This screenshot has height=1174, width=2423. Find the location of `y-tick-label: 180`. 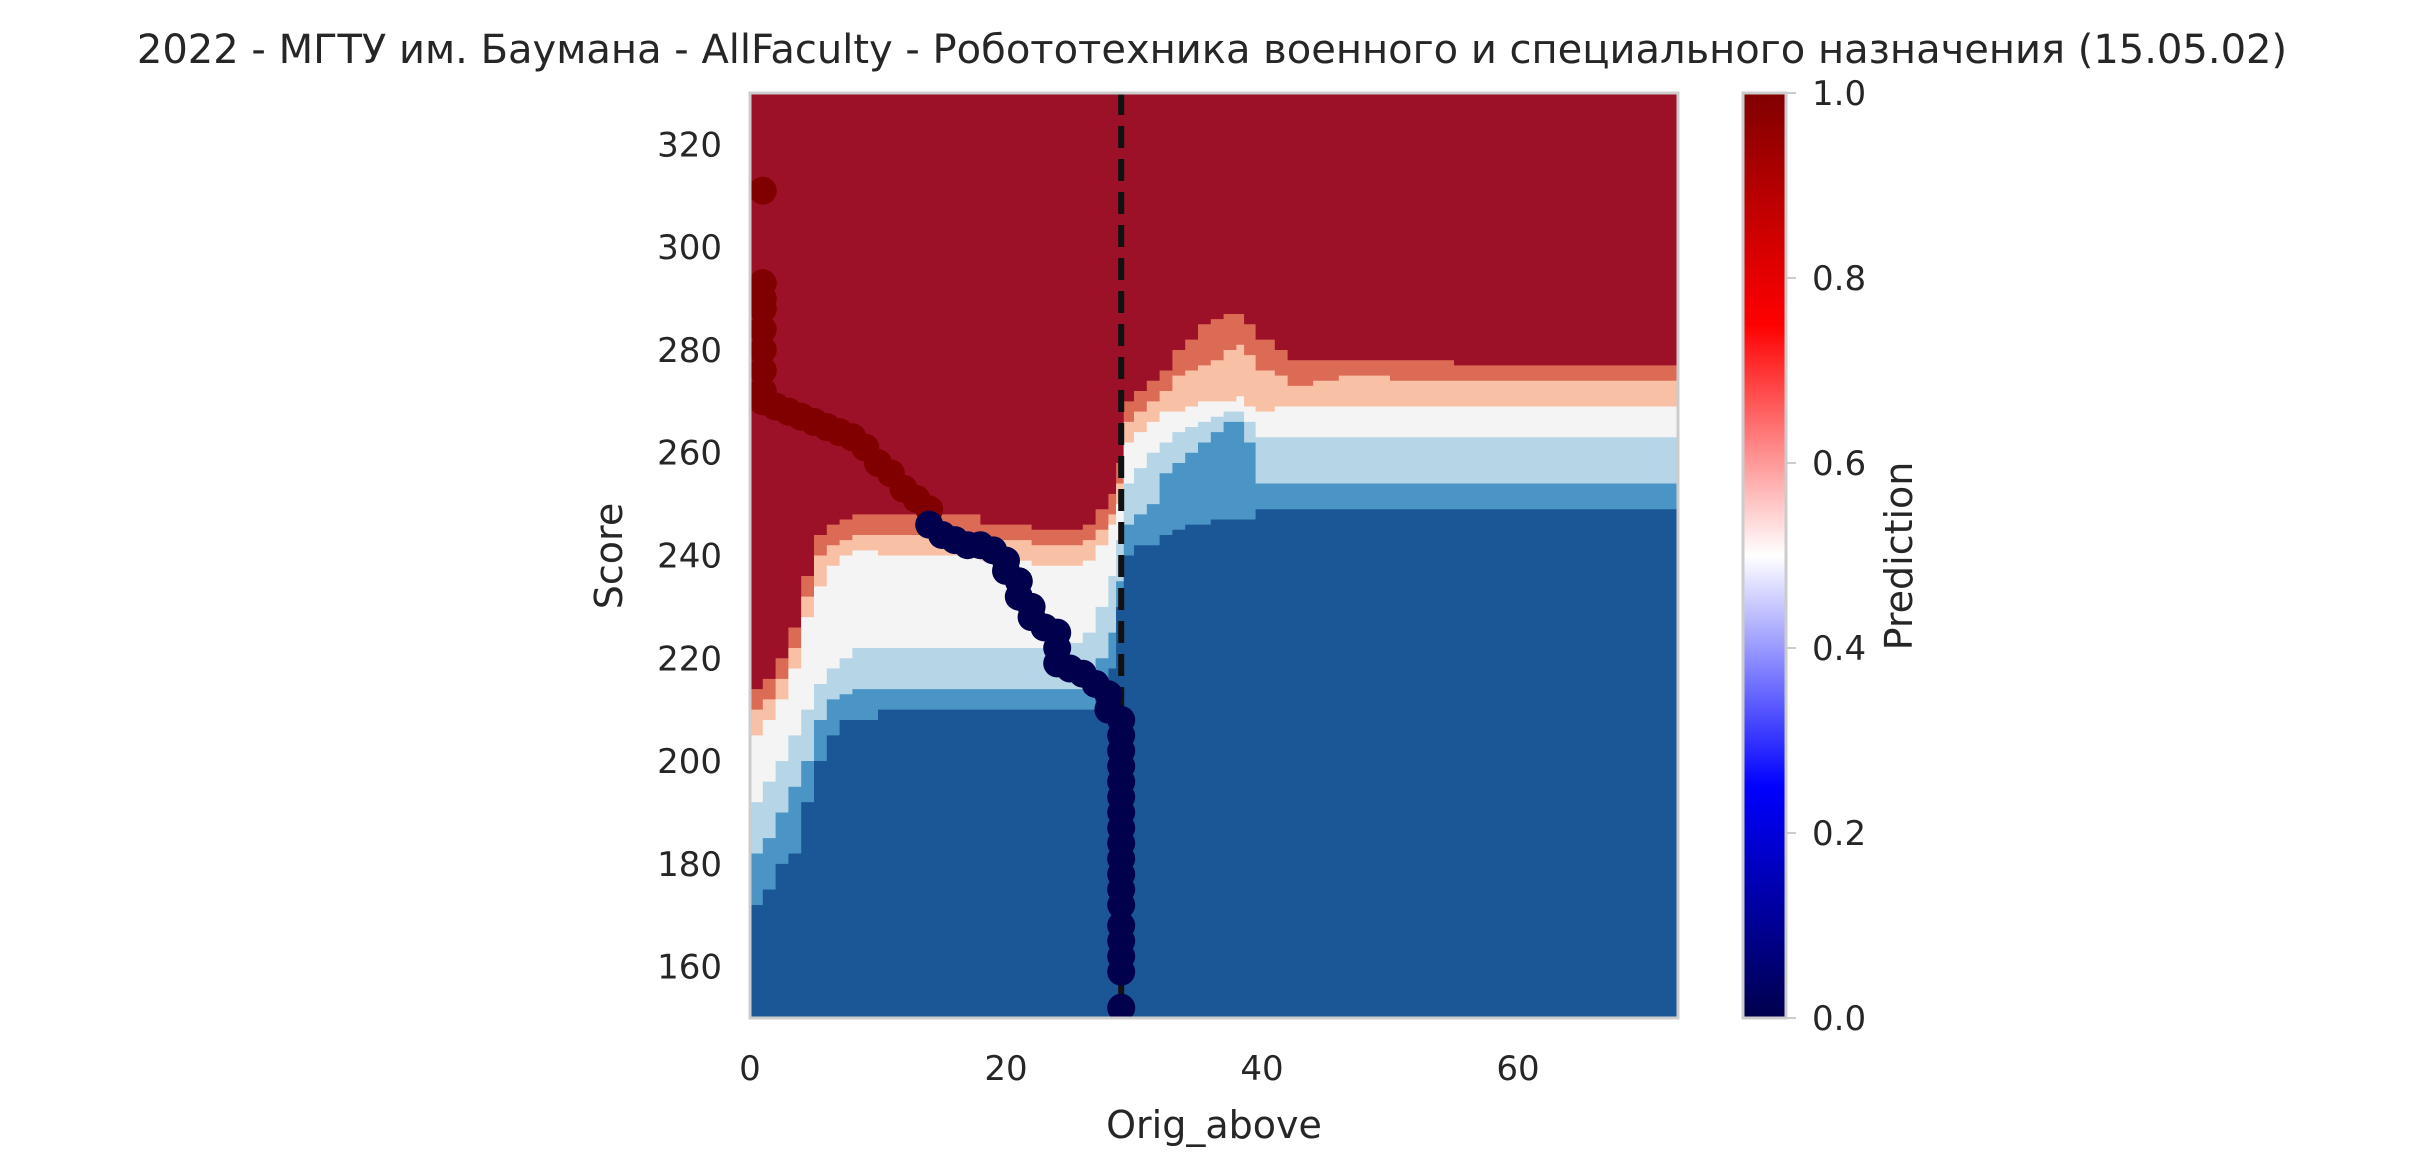

y-tick-label: 180 is located at coordinates (689, 865).